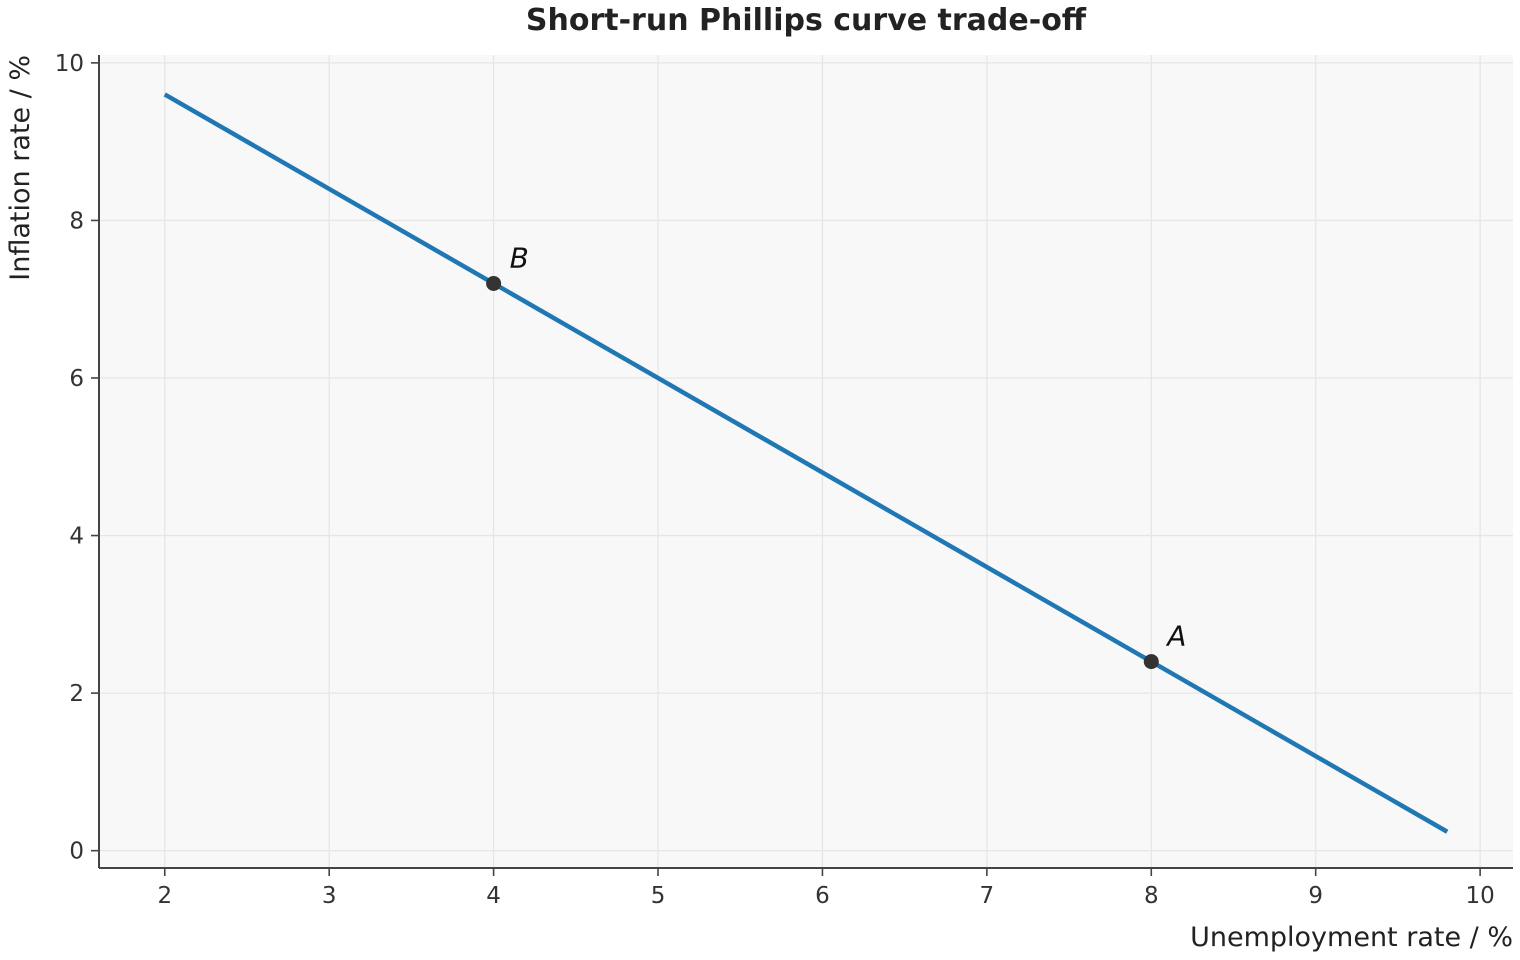 The image size is (1520, 960). Describe the element at coordinates (1315, 896) in the screenshot. I see `x-tick-label: 9` at that location.